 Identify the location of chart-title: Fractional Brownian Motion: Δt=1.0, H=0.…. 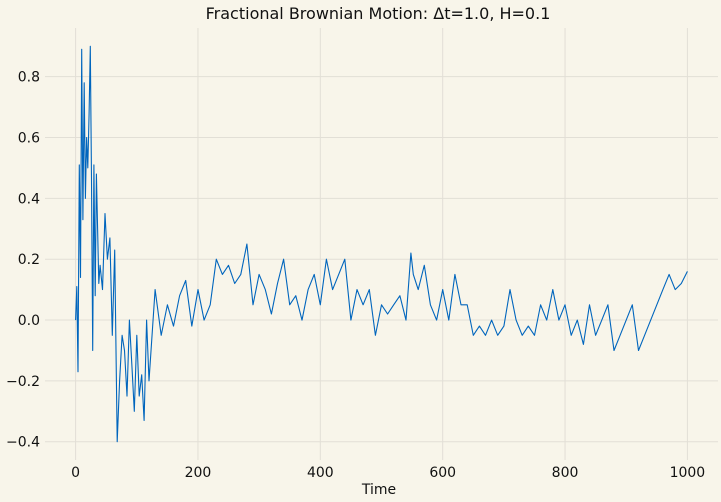
(378, 13).